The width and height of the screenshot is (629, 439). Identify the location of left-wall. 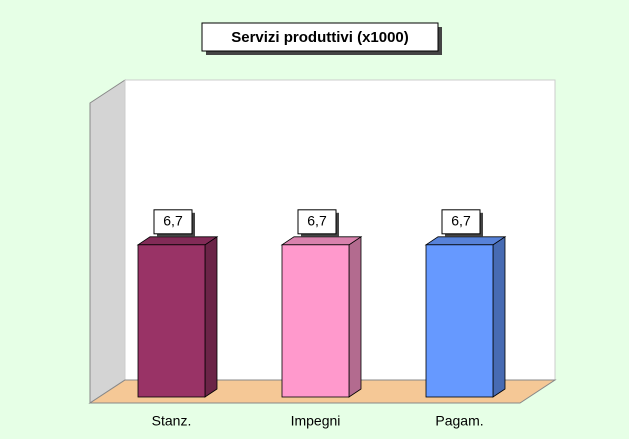
(107, 241).